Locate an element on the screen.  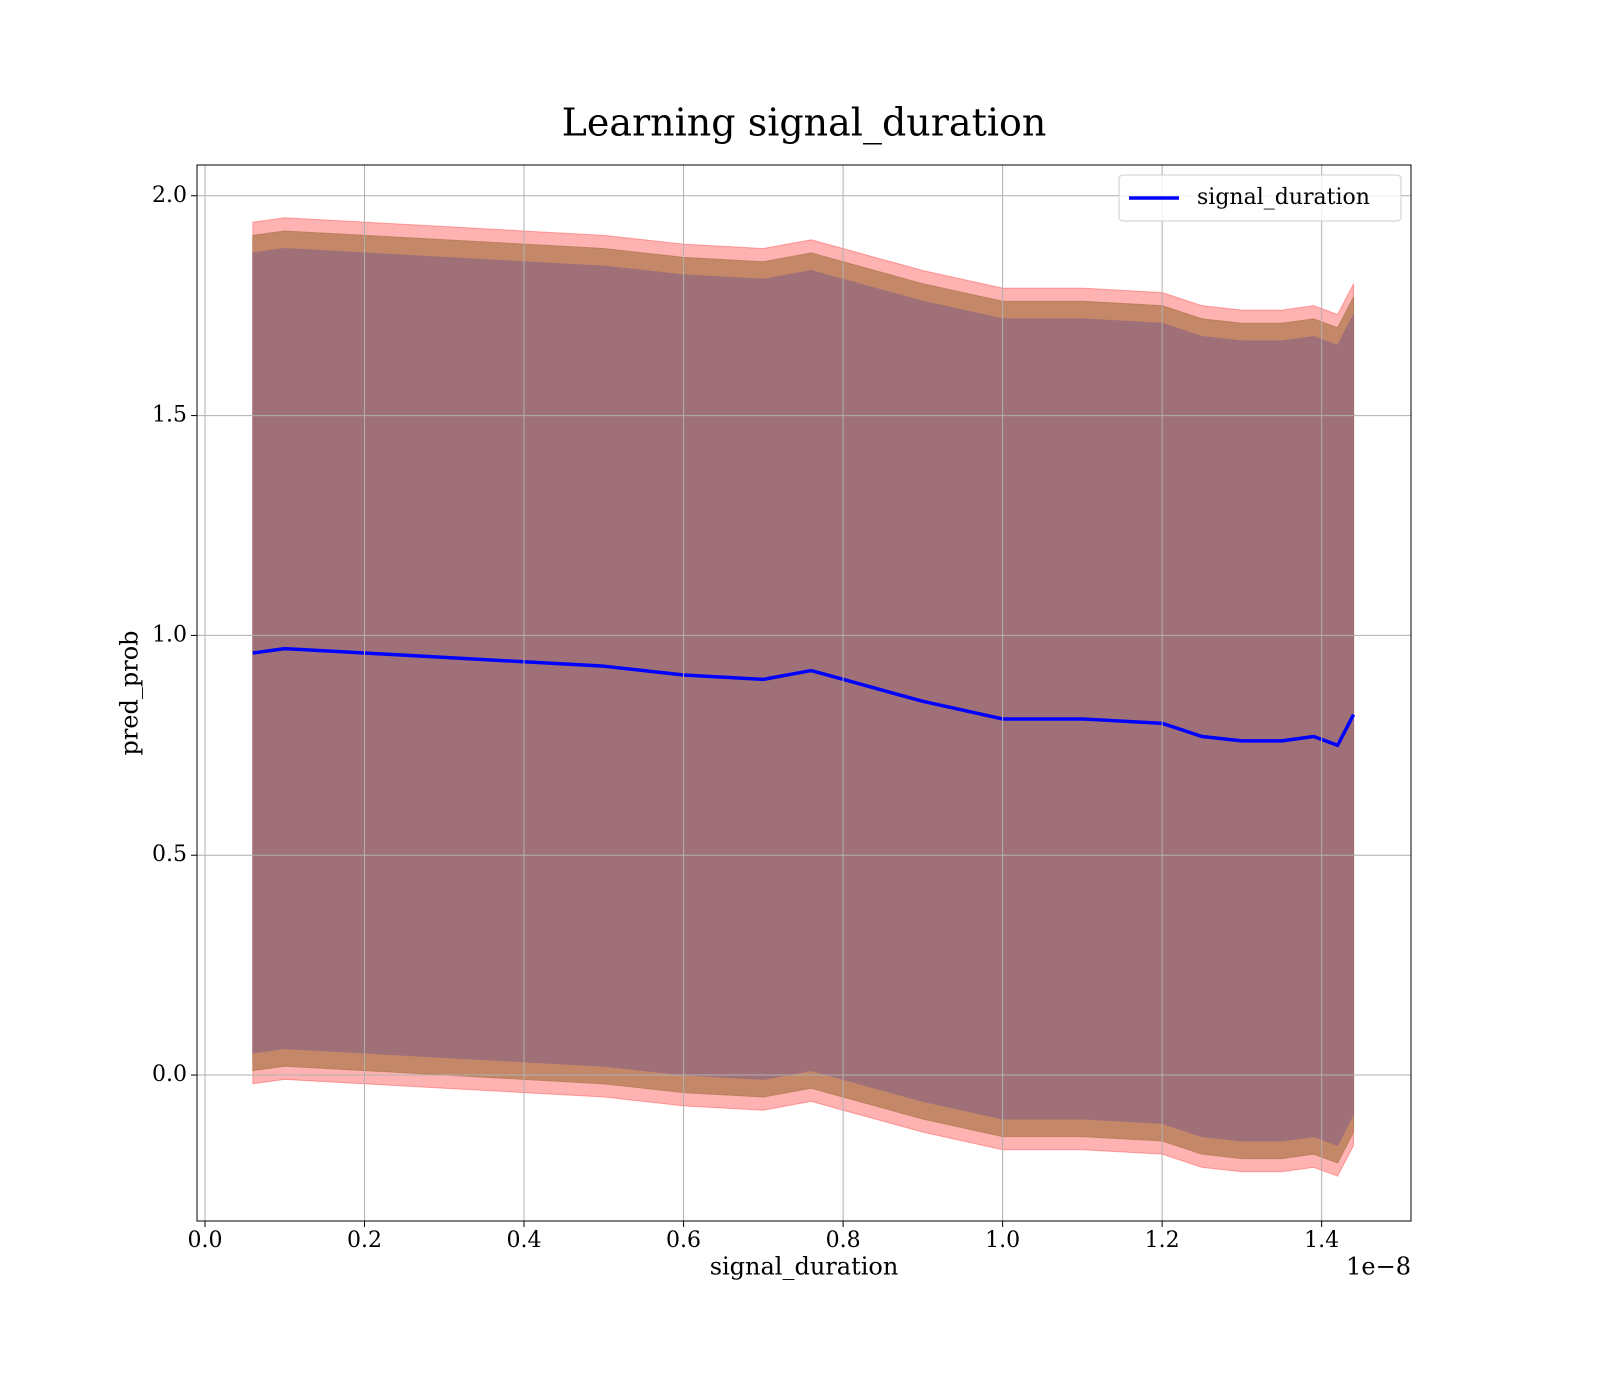
line is located at coordinates (804, 697).